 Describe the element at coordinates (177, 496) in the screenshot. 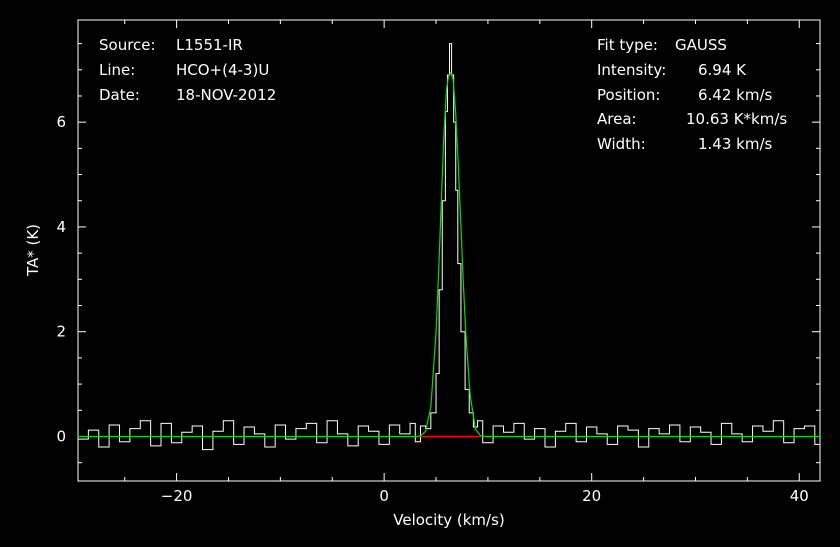

I see `x-tick-label: −20` at that location.